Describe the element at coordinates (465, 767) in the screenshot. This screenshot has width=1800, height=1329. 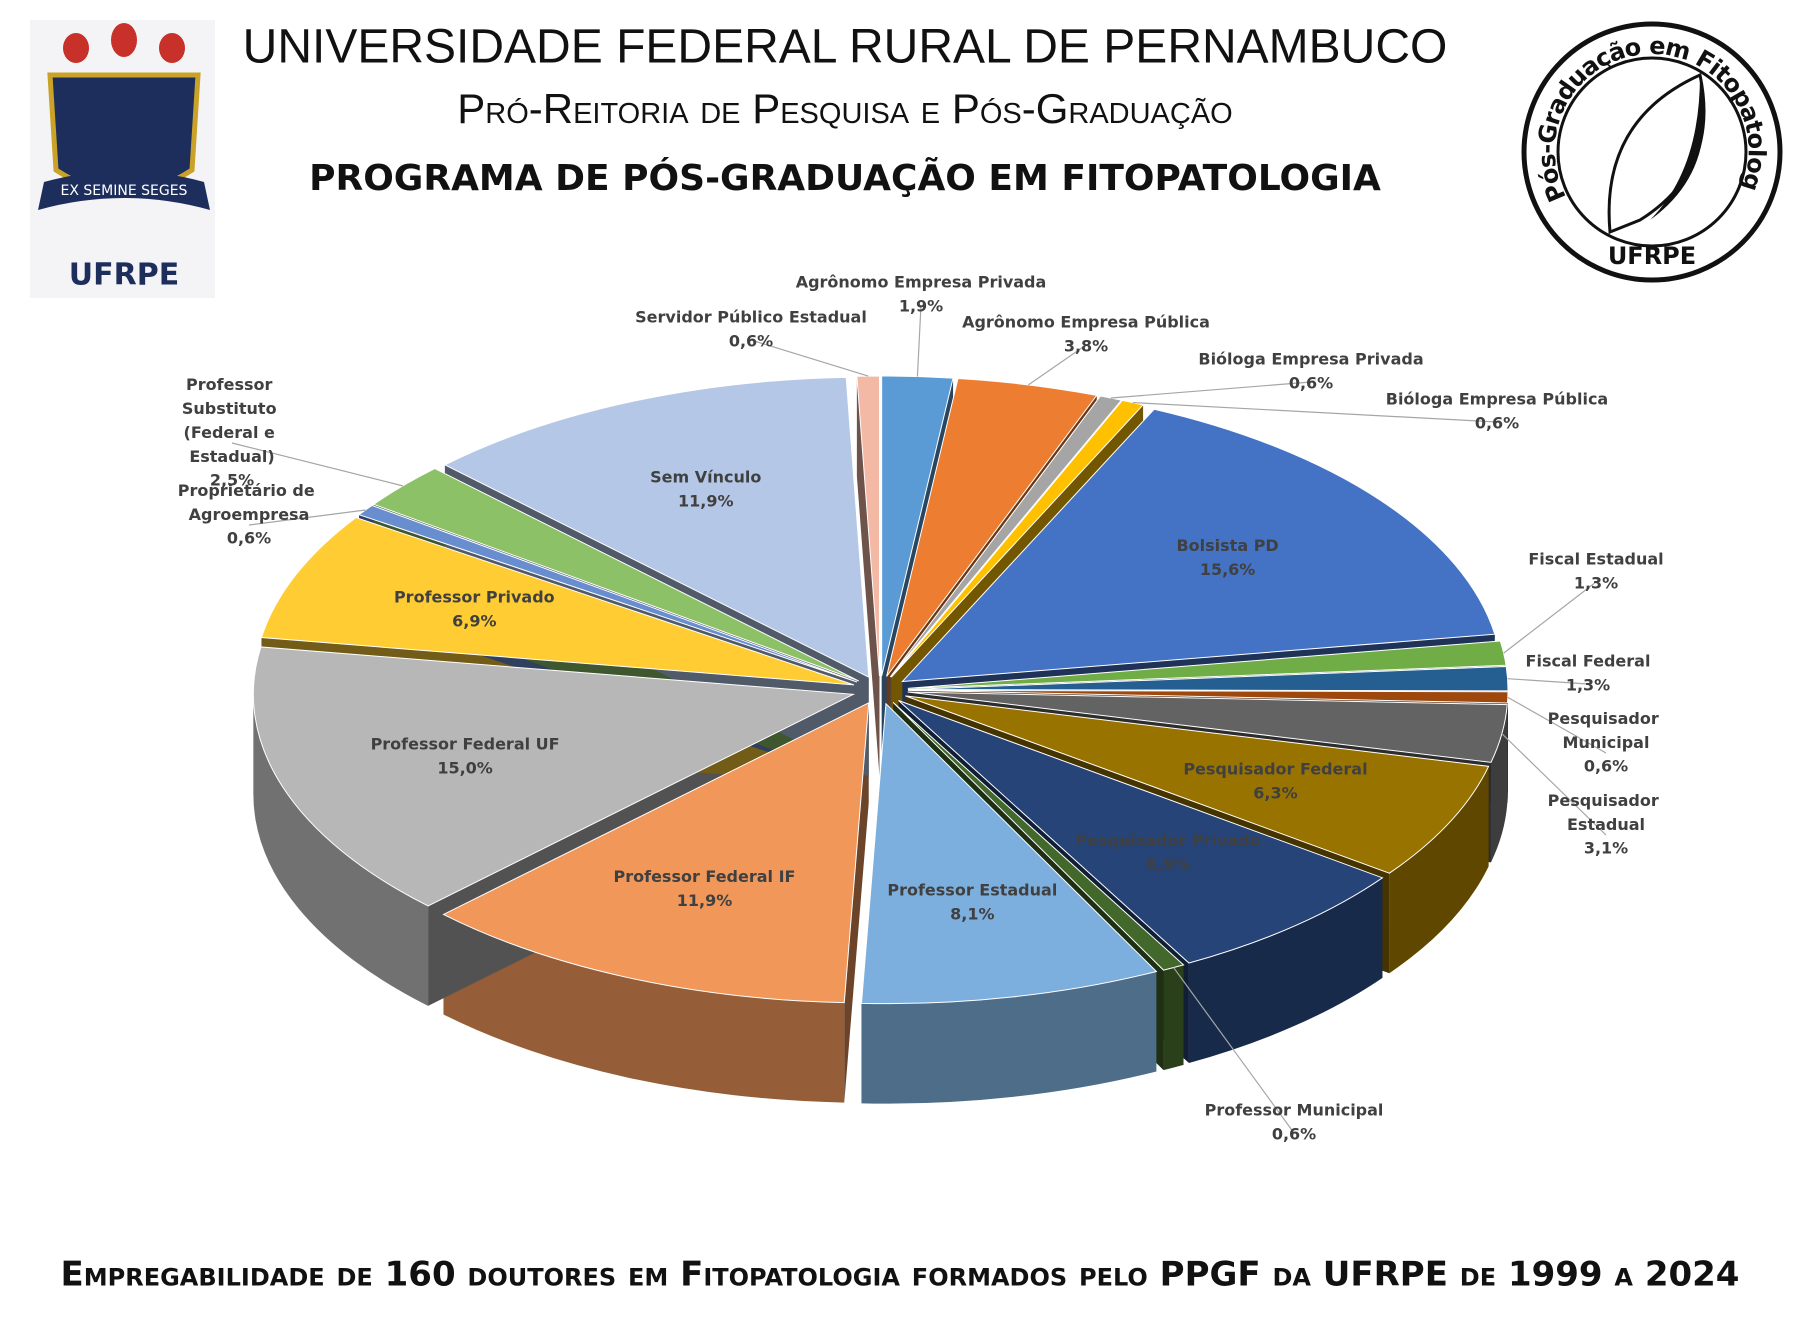
I see `value-label: 15,0%` at that location.